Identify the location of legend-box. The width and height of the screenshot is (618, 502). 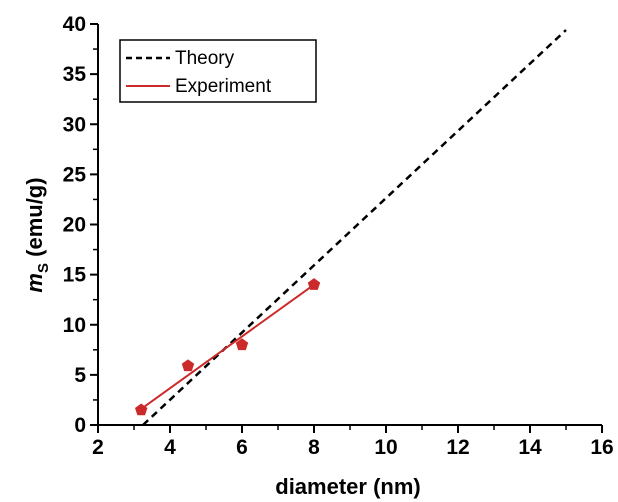
(218, 71).